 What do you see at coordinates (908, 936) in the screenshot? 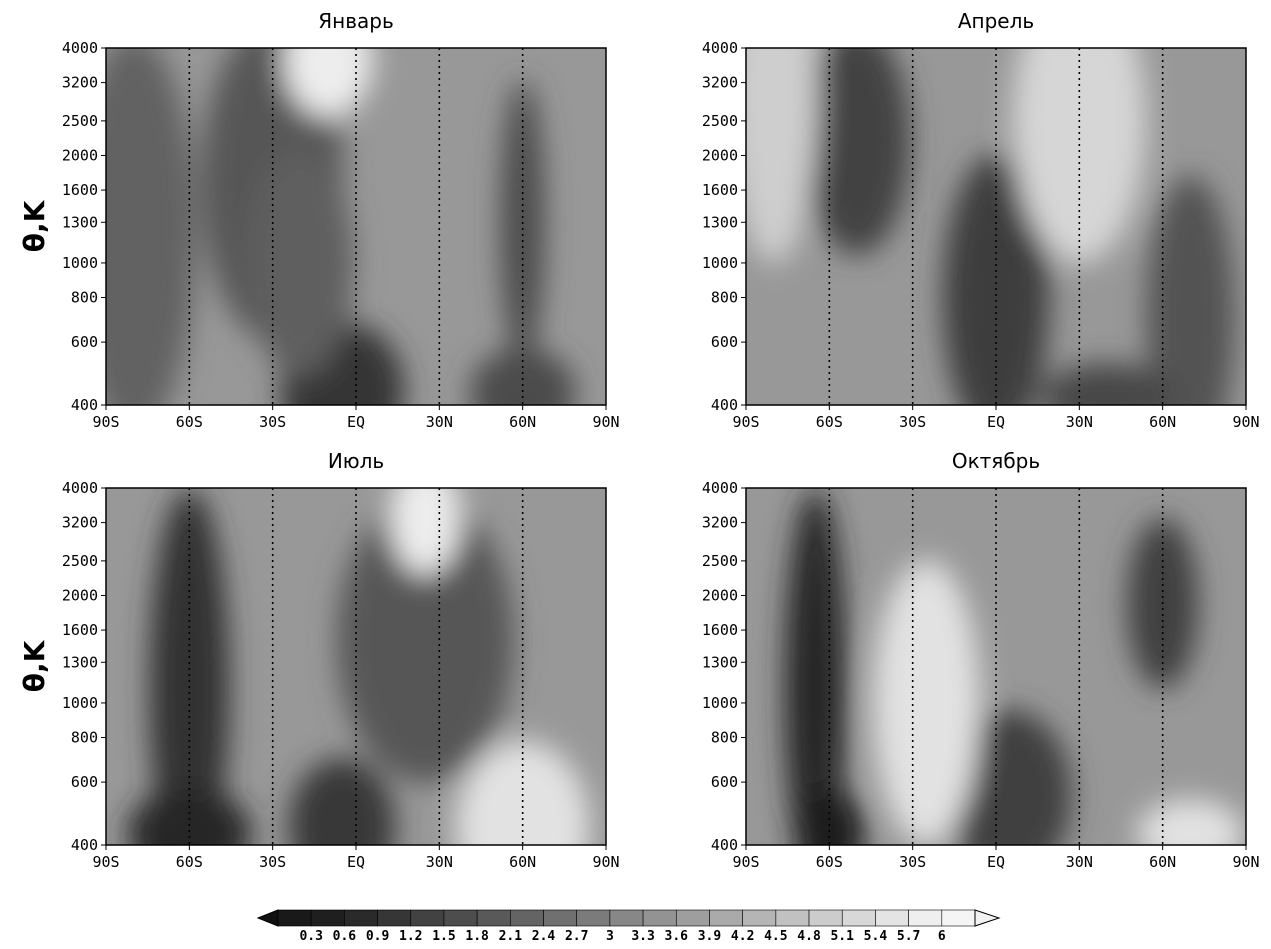
I see `colorbar-label: 5.7` at bounding box center [908, 936].